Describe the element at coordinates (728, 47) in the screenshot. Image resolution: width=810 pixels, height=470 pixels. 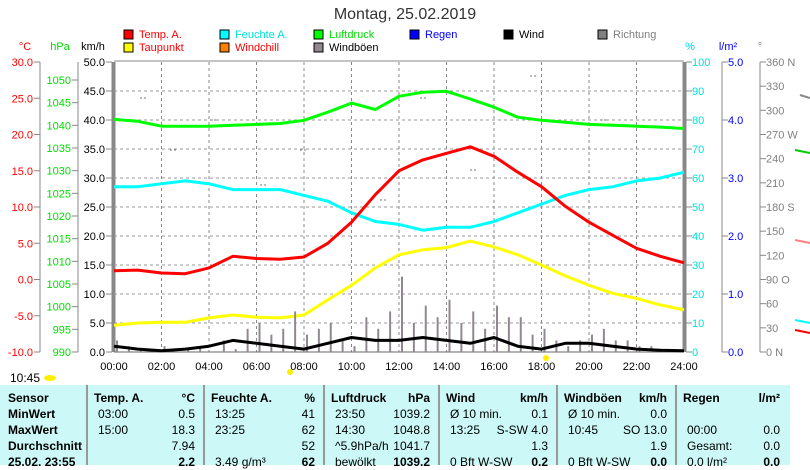
I see `rain-unit: l/m²` at that location.